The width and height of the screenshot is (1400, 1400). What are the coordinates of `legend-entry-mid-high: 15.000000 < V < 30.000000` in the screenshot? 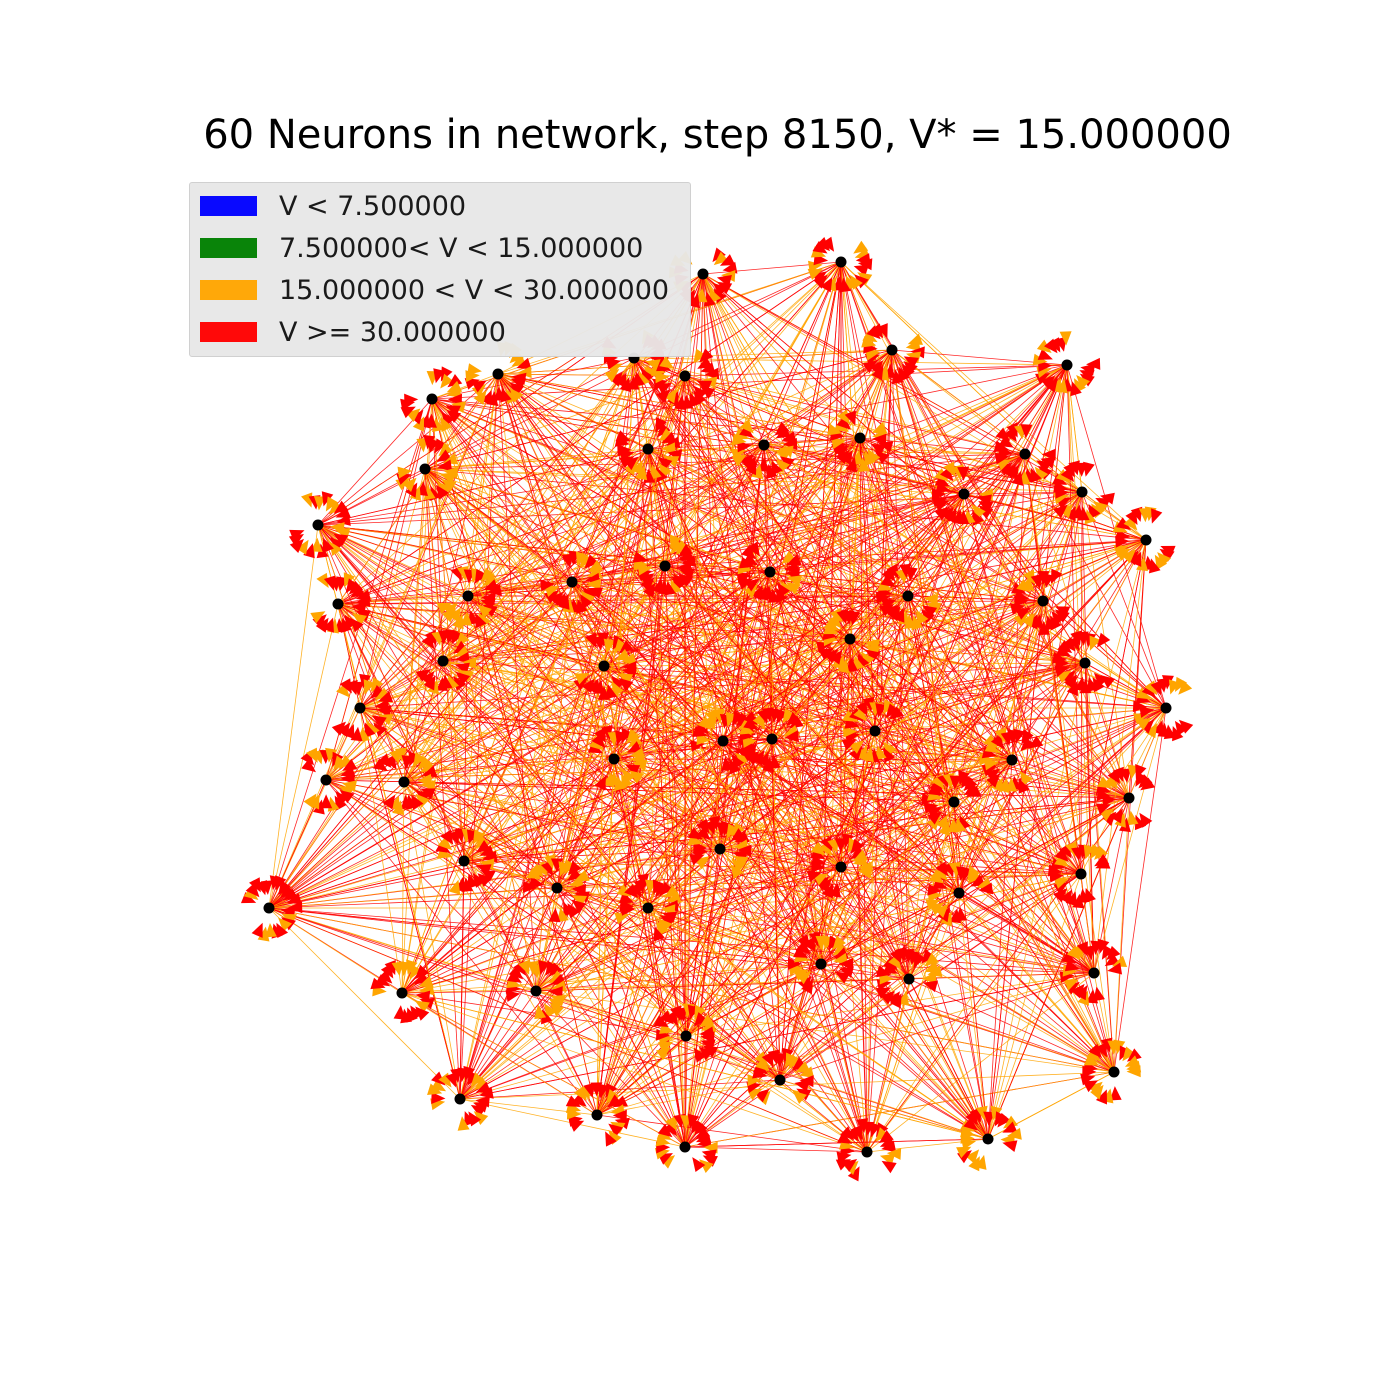 It's located at (434, 290).